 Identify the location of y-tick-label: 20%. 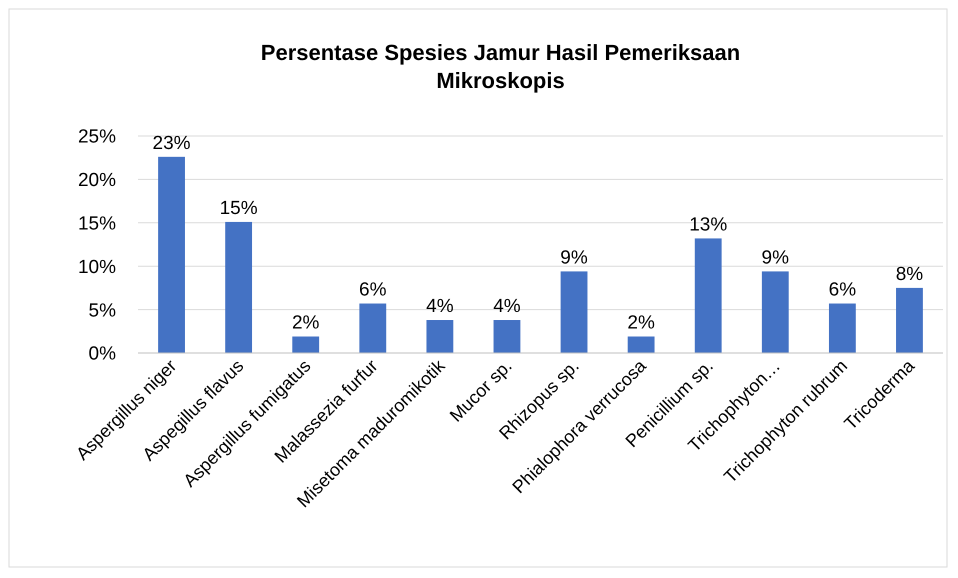
(97, 181).